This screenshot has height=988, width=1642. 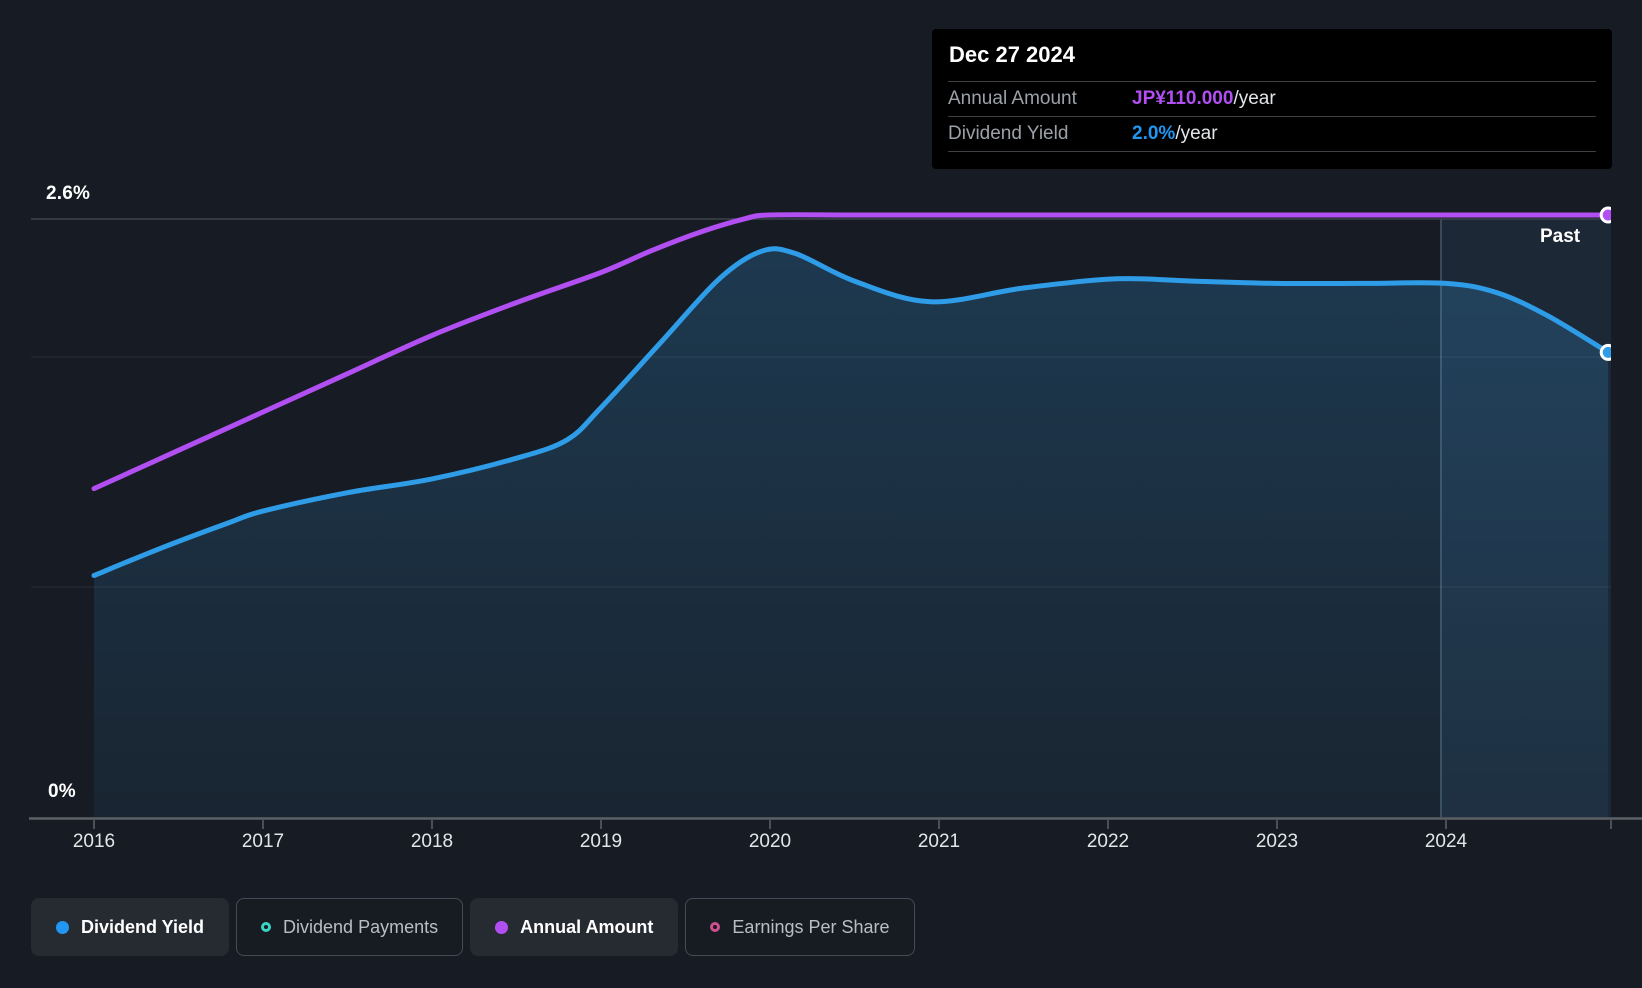 What do you see at coordinates (1012, 54) in the screenshot?
I see `tooltip-date: Dec 27 2024` at bounding box center [1012, 54].